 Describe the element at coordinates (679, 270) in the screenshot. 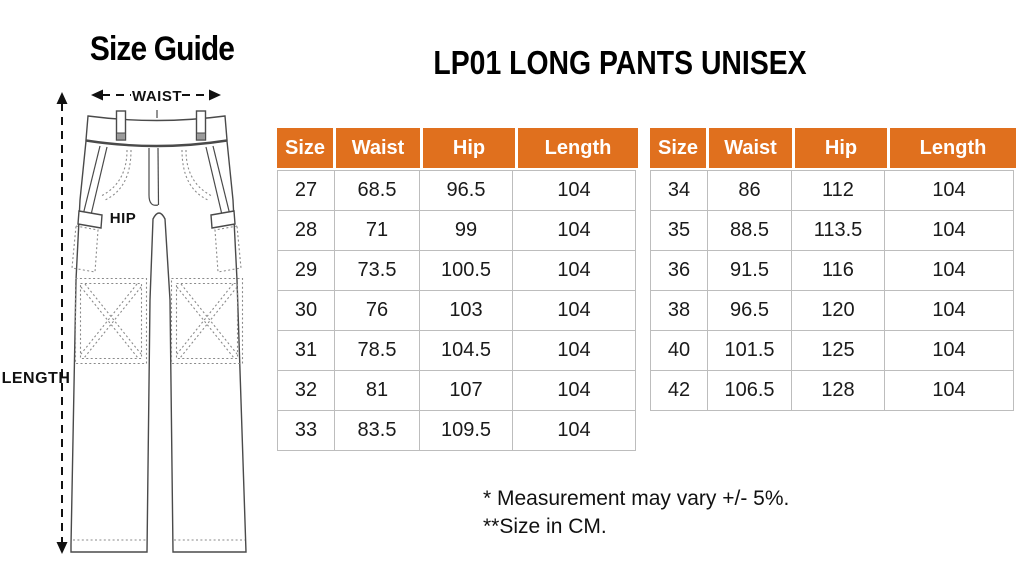

I see `table-cell: 36` at that location.